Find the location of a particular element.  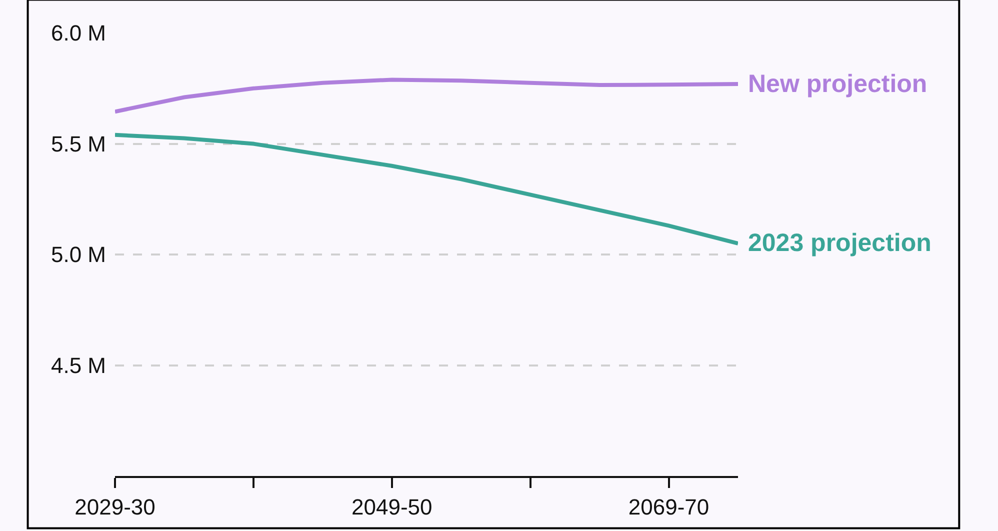

y-tick-label: 5.5 M is located at coordinates (78, 143).